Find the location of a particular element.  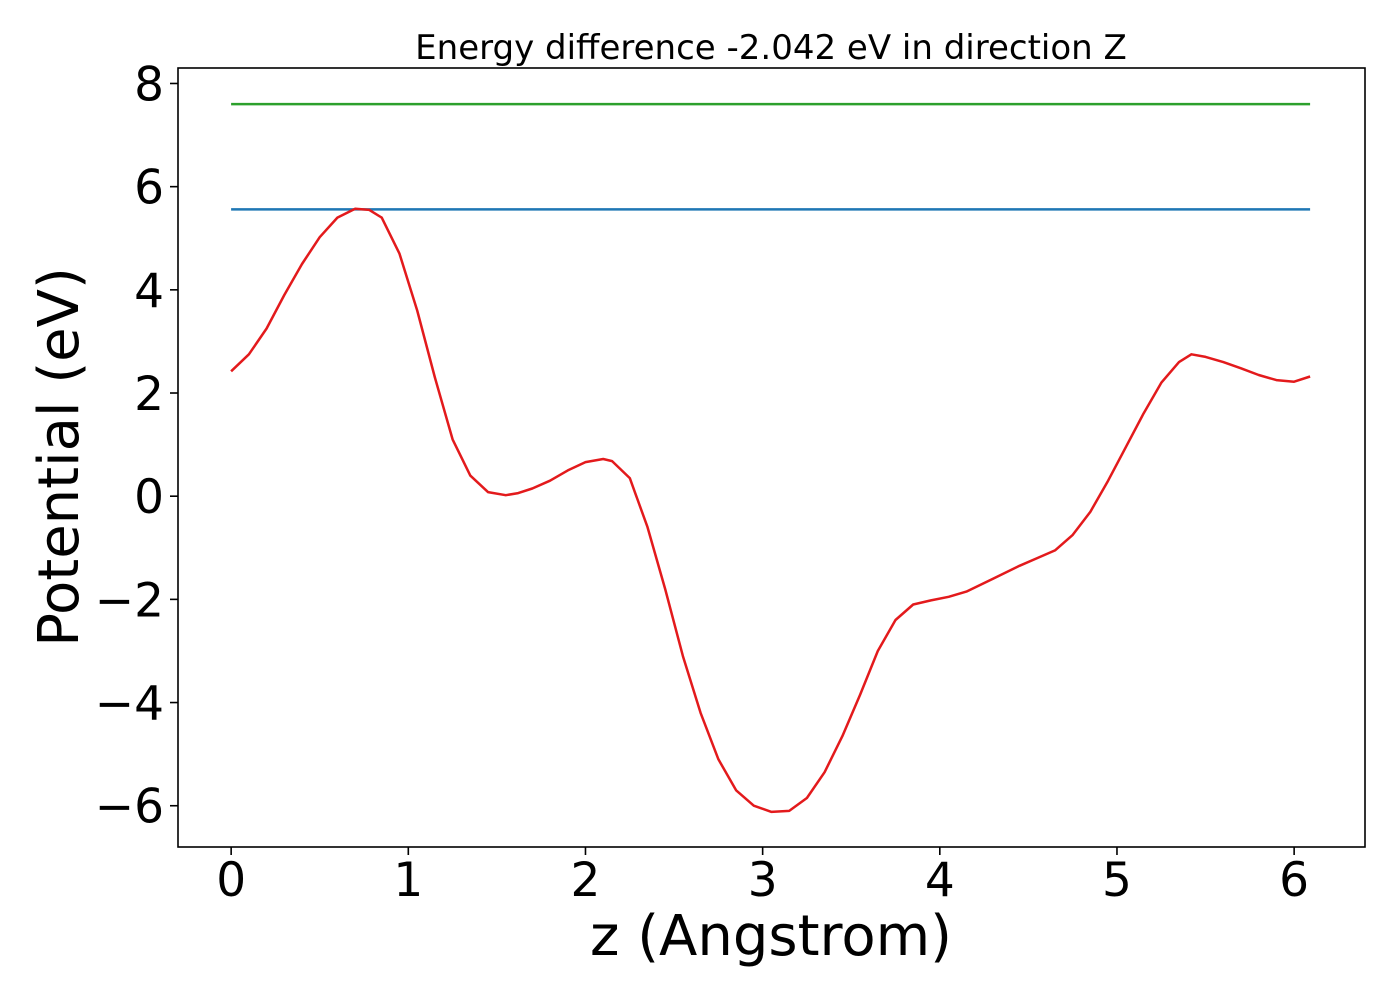

x-tick-label: 6 is located at coordinates (1294, 880).